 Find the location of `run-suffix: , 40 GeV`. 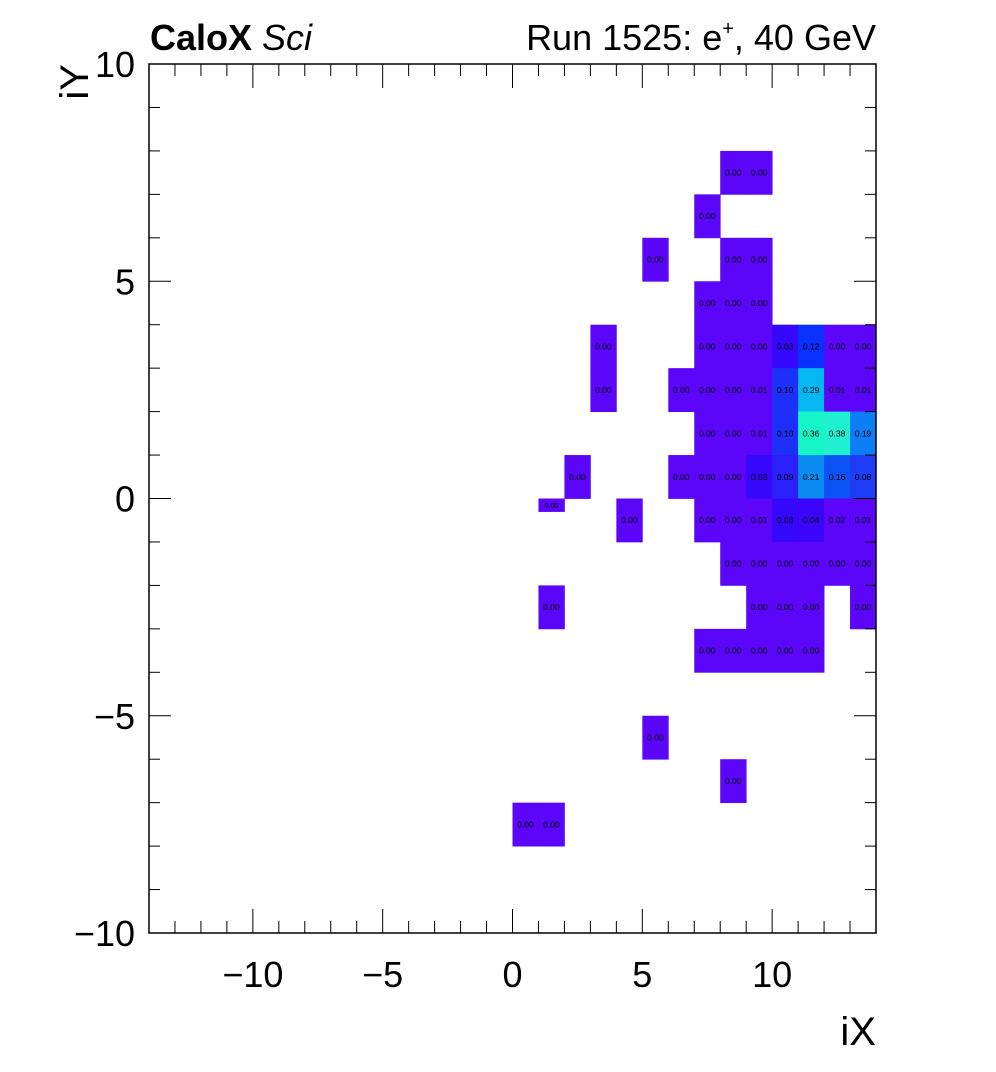

run-suffix: , 40 GeV is located at coordinates (805, 37).